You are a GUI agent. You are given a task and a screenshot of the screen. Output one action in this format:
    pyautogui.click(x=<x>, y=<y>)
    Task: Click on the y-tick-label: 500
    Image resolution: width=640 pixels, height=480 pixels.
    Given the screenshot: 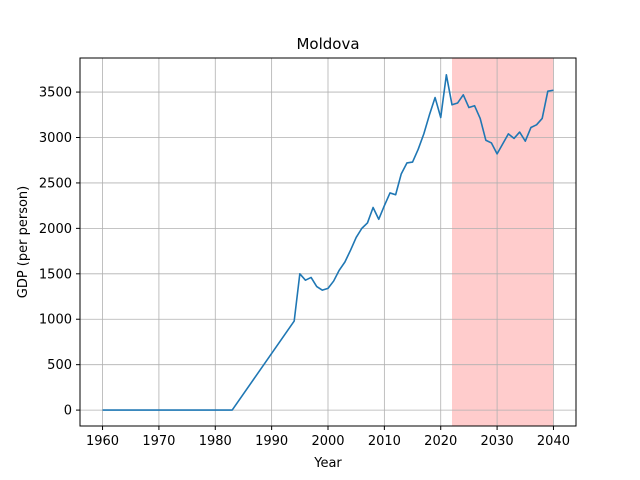 What is the action you would take?
    pyautogui.click(x=59, y=365)
    